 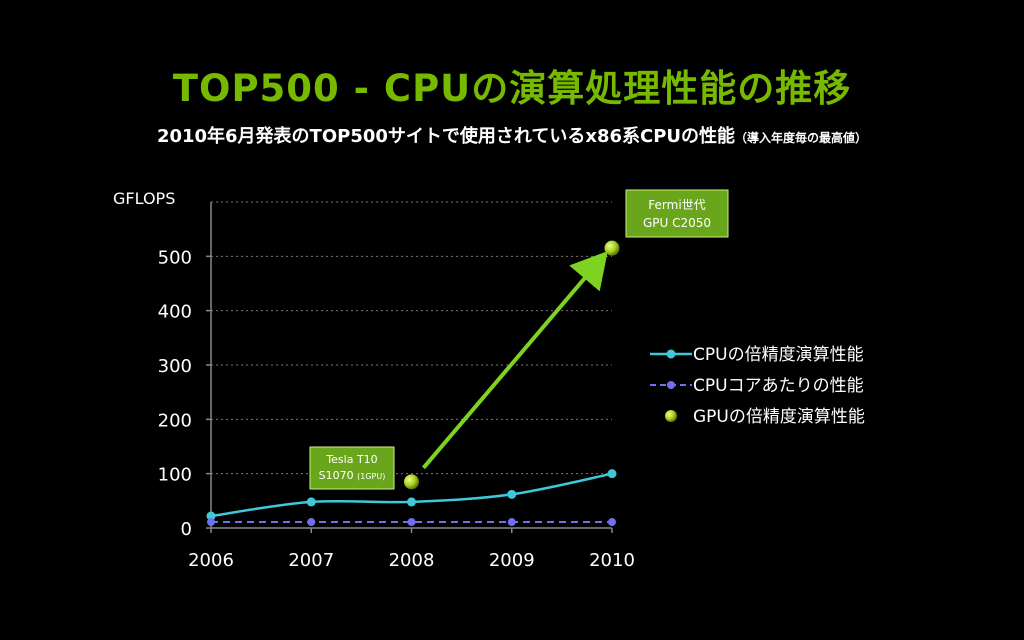 I want to click on y-tick-labels: 0 100 200 300 400 500, so click(x=175, y=393).